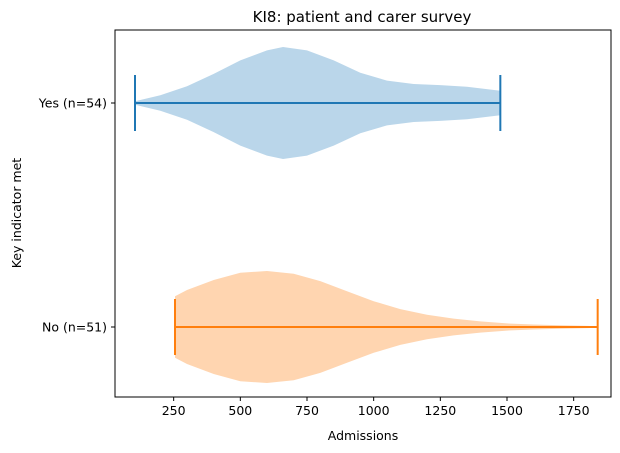  I want to click on x-tick-label: 750, so click(307, 410).